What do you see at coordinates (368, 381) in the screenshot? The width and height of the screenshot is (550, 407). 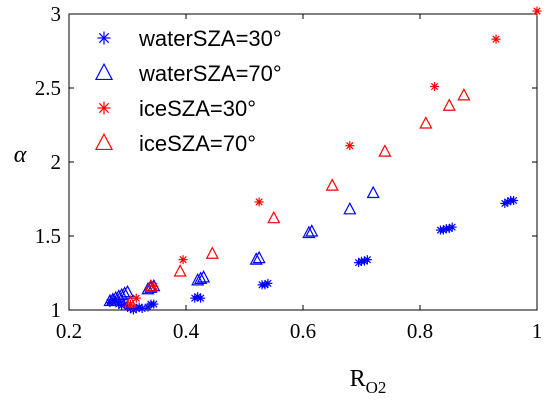 I see `x-axis-label: RO2` at bounding box center [368, 381].